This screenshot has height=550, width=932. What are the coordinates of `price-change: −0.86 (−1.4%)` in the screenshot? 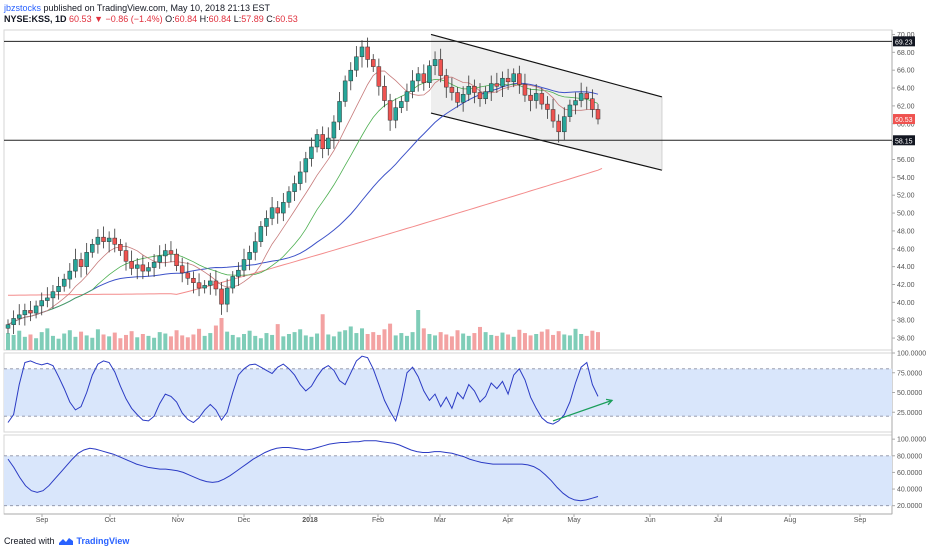 It's located at (134, 19).